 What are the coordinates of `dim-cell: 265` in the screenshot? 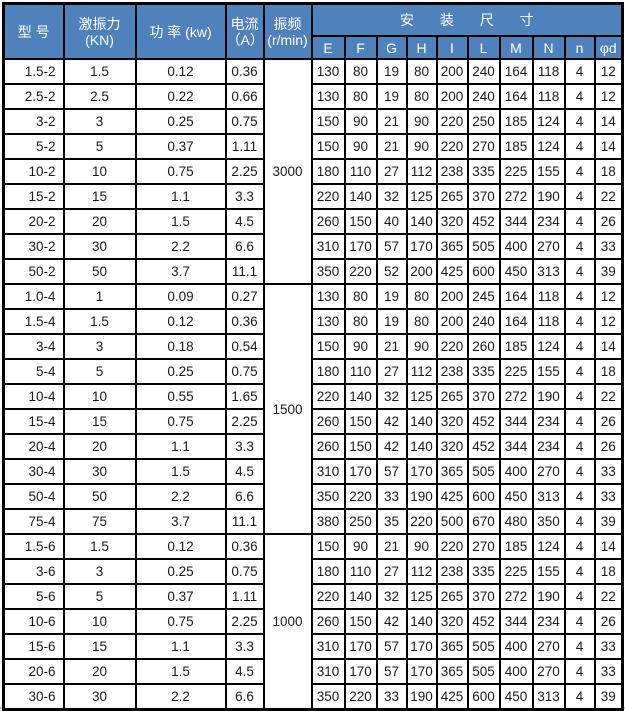 It's located at (452, 596).